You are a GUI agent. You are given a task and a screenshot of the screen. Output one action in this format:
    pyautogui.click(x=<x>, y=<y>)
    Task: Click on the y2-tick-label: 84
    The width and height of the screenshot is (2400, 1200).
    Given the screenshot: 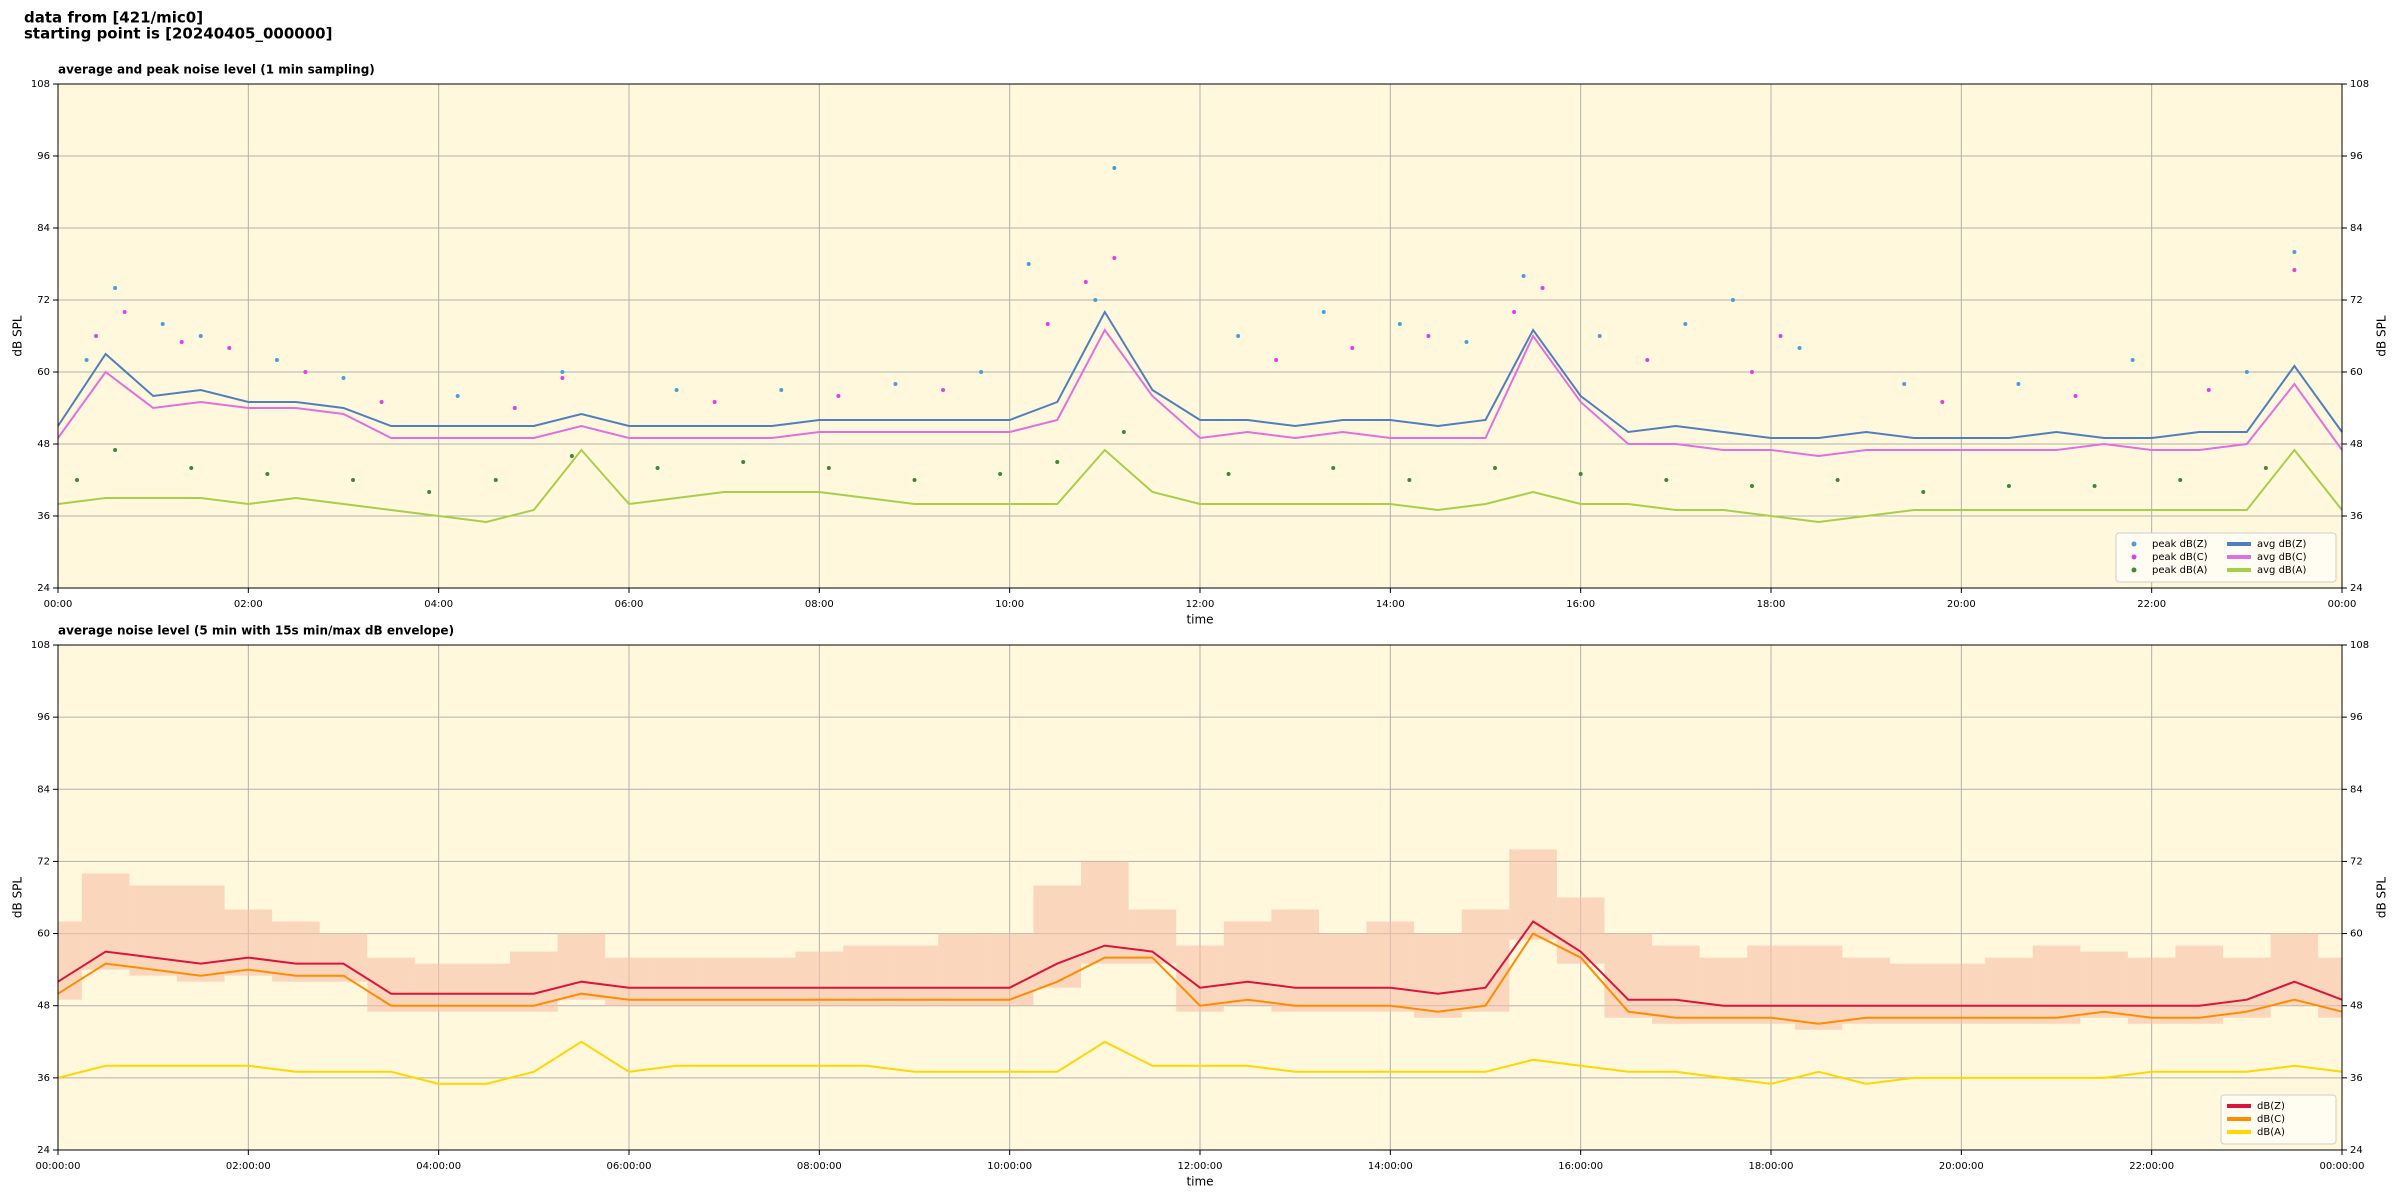 What is the action you would take?
    pyautogui.click(x=2356, y=789)
    